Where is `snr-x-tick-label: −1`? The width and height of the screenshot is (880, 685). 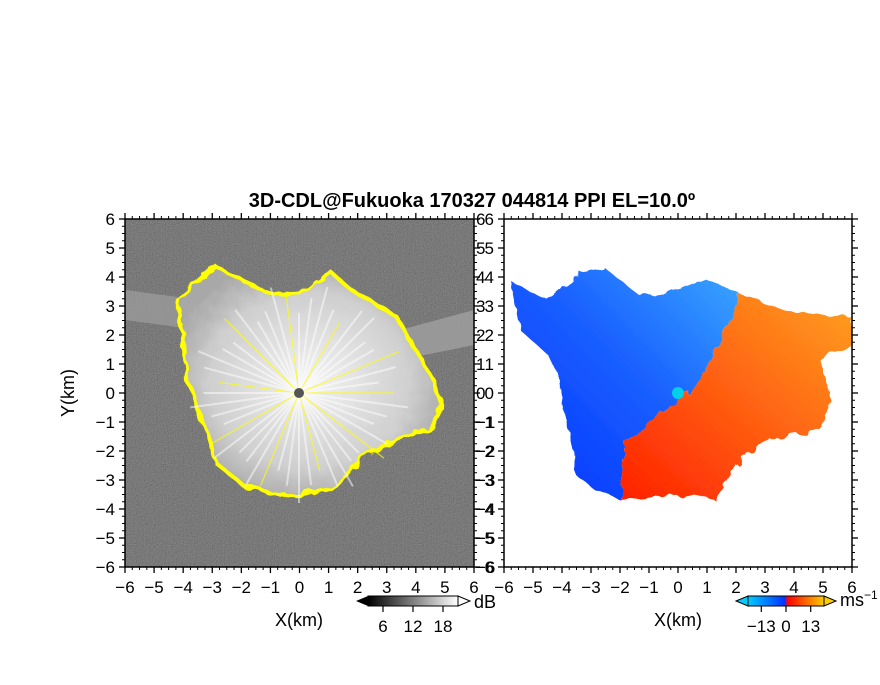
snr-x-tick-label: −1 is located at coordinates (270, 587).